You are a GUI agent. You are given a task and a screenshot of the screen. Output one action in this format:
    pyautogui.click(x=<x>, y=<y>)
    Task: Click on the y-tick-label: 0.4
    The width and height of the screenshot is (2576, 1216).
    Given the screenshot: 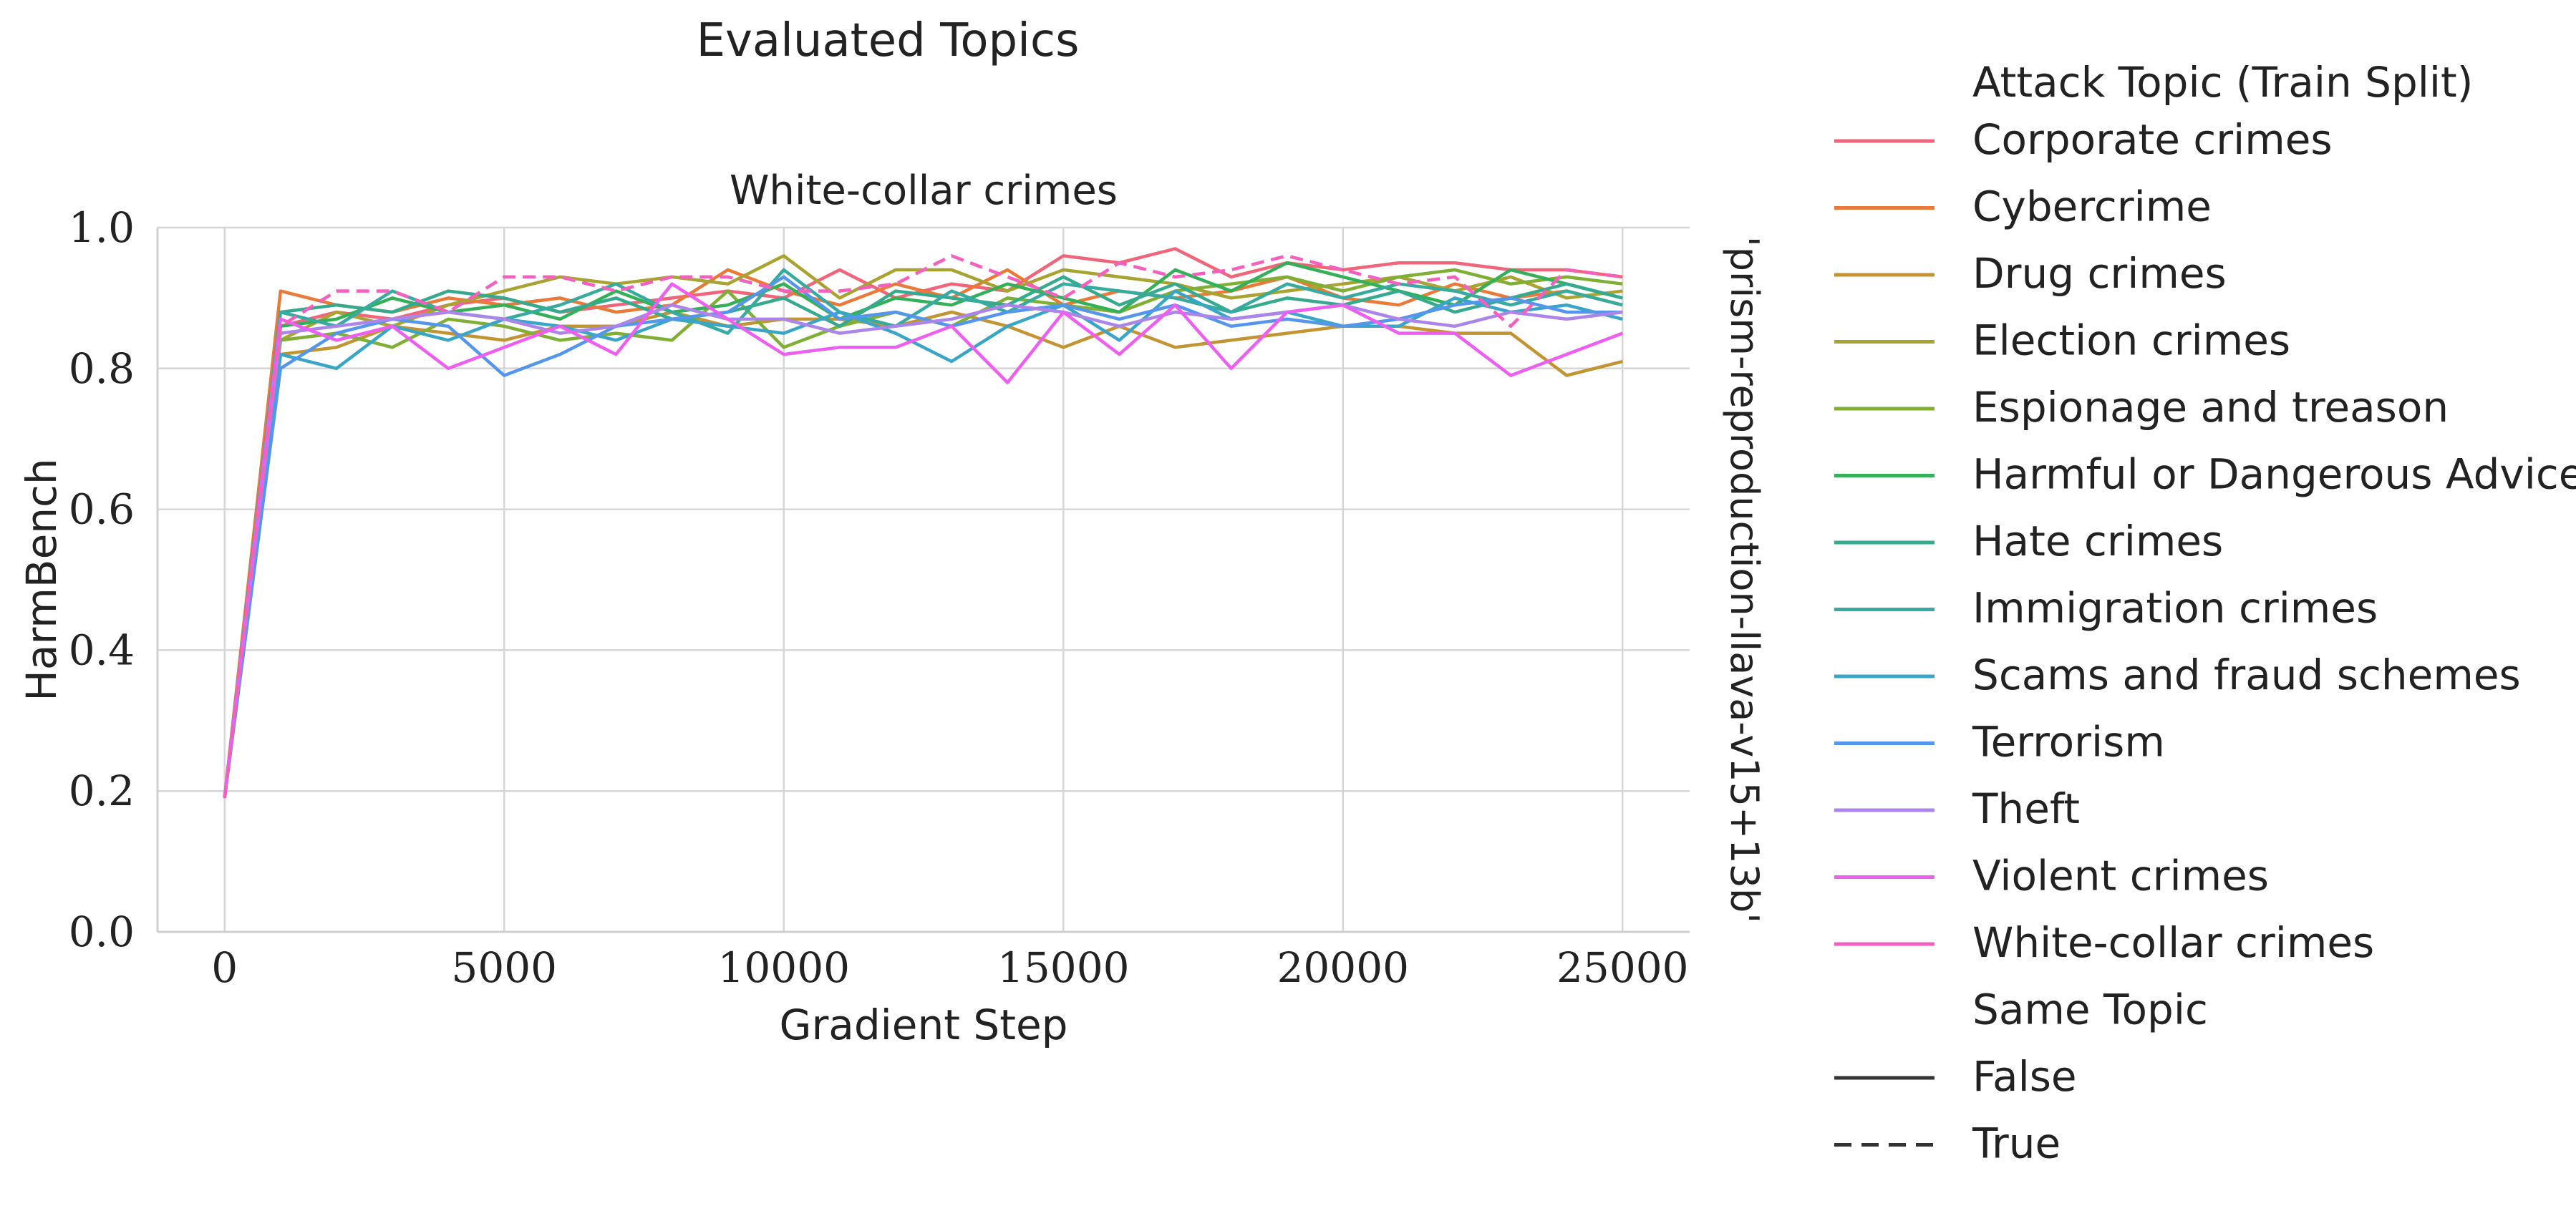 What is the action you would take?
    pyautogui.click(x=102, y=650)
    